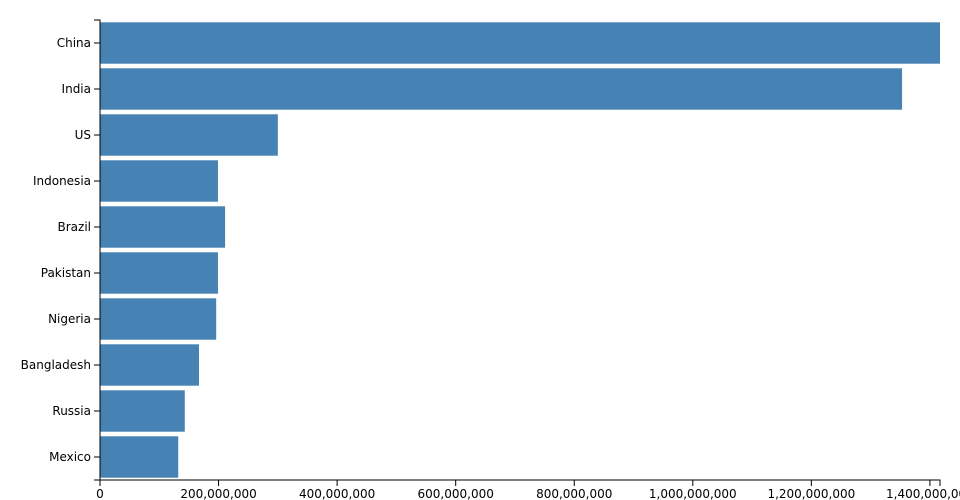  I want to click on x-tick-label: 600,000,000, so click(456, 493).